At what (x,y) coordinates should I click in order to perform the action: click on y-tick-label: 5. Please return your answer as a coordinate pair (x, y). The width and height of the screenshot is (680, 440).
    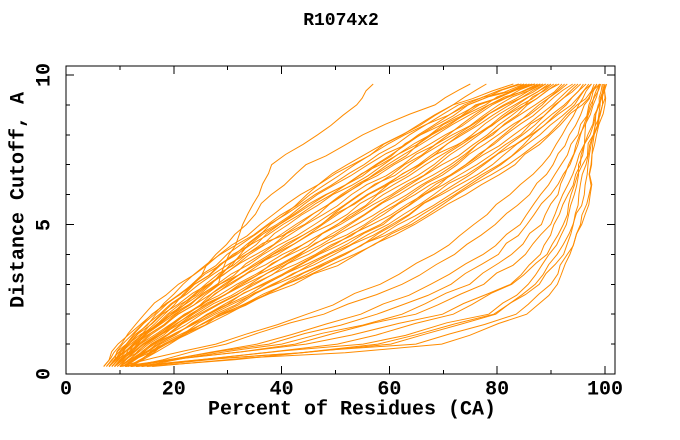
    Looking at the image, I should click on (45, 224).